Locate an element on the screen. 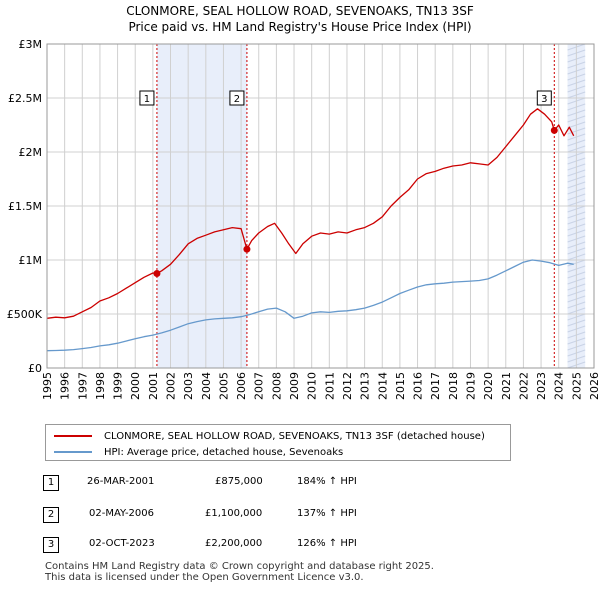  legend-swatch-property is located at coordinates (73, 436).